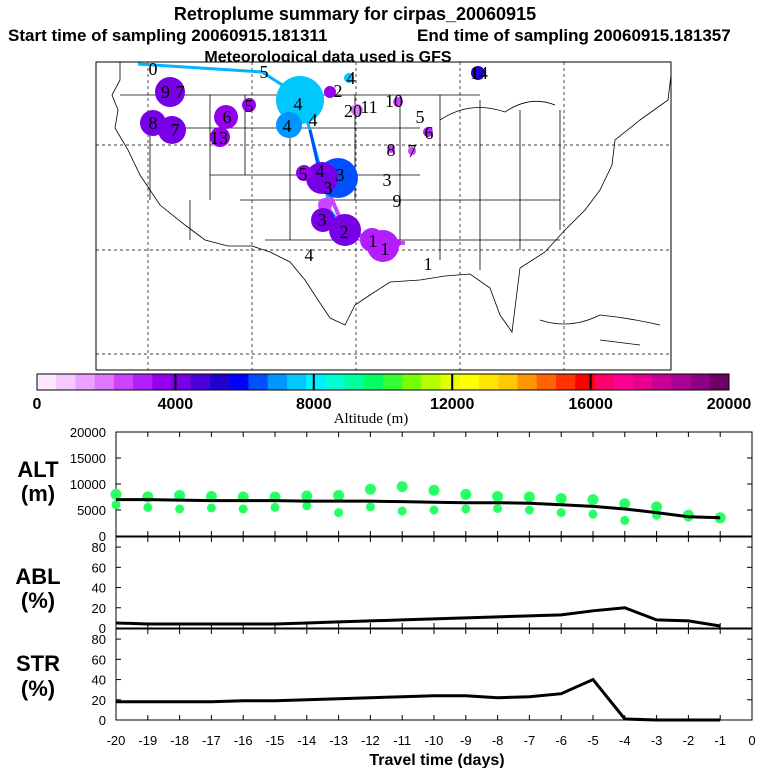  What do you see at coordinates (751, 740) in the screenshot?
I see `x-tick-label: 0` at bounding box center [751, 740].